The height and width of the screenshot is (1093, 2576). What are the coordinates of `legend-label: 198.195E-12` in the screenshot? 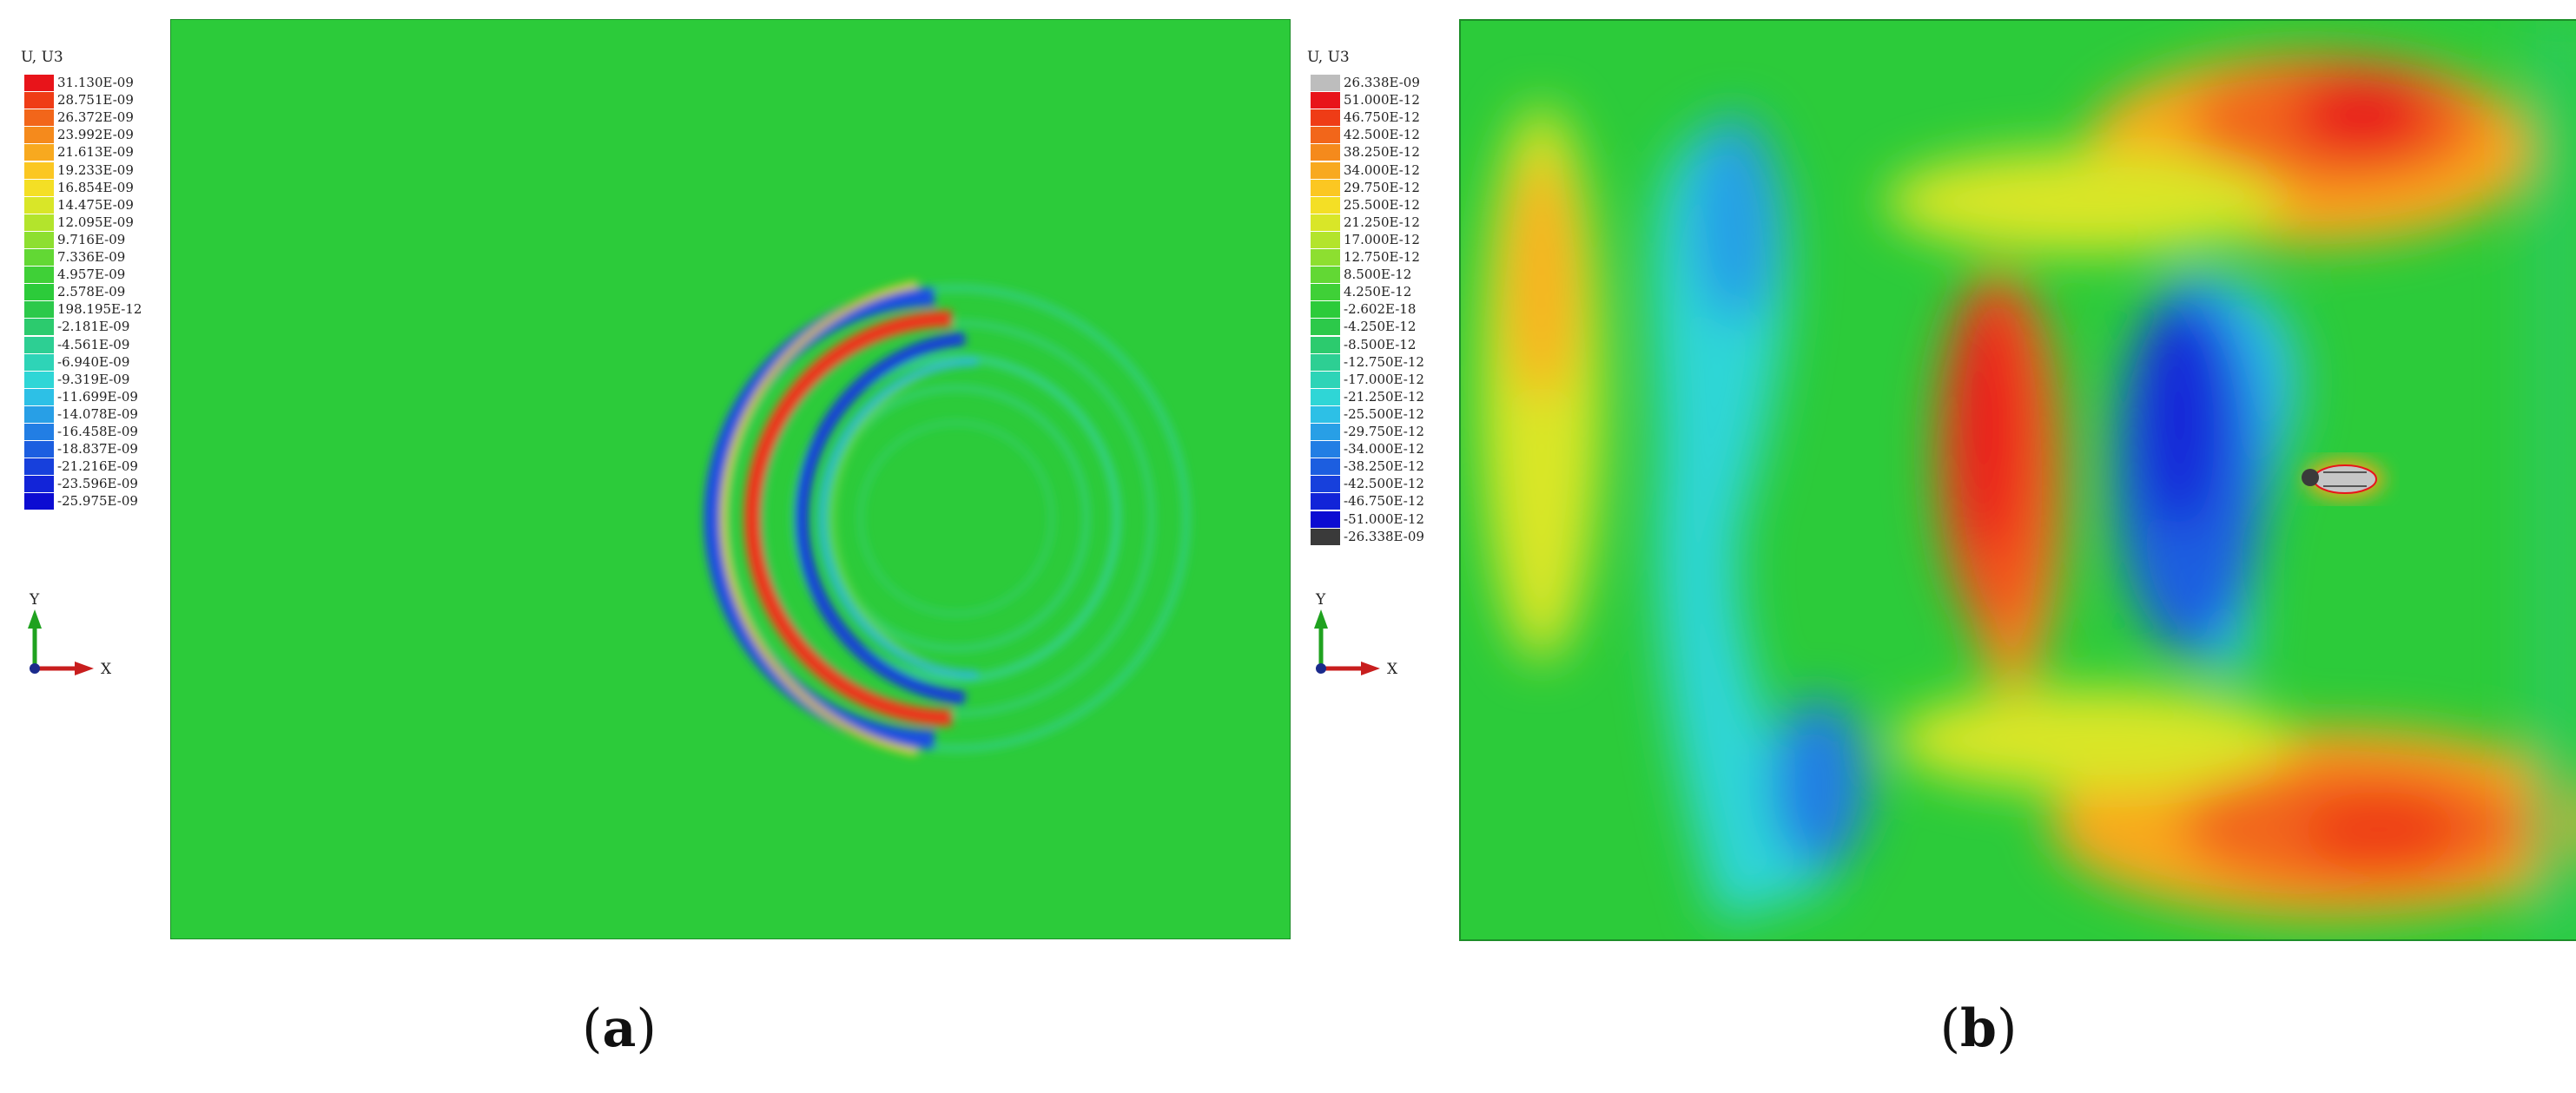 It's located at (100, 309).